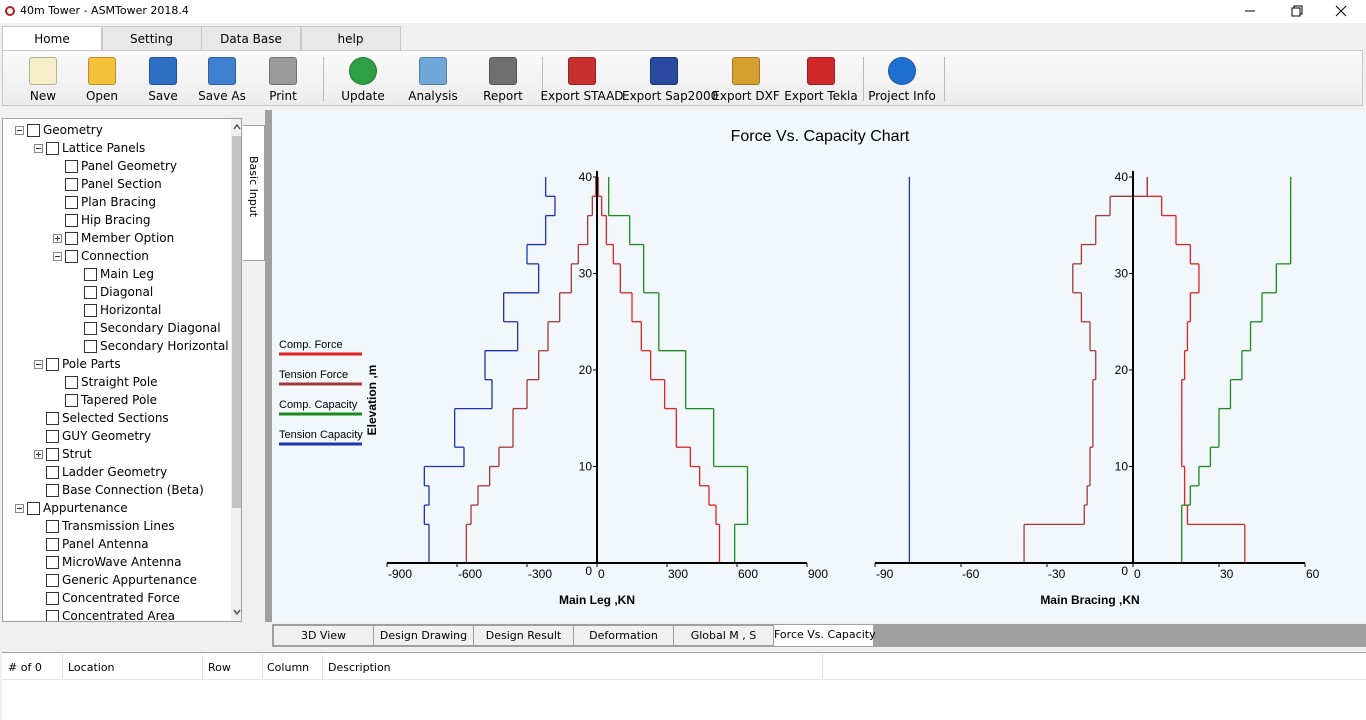  What do you see at coordinates (127, 274) in the screenshot?
I see `tree-item: Main Leg` at bounding box center [127, 274].